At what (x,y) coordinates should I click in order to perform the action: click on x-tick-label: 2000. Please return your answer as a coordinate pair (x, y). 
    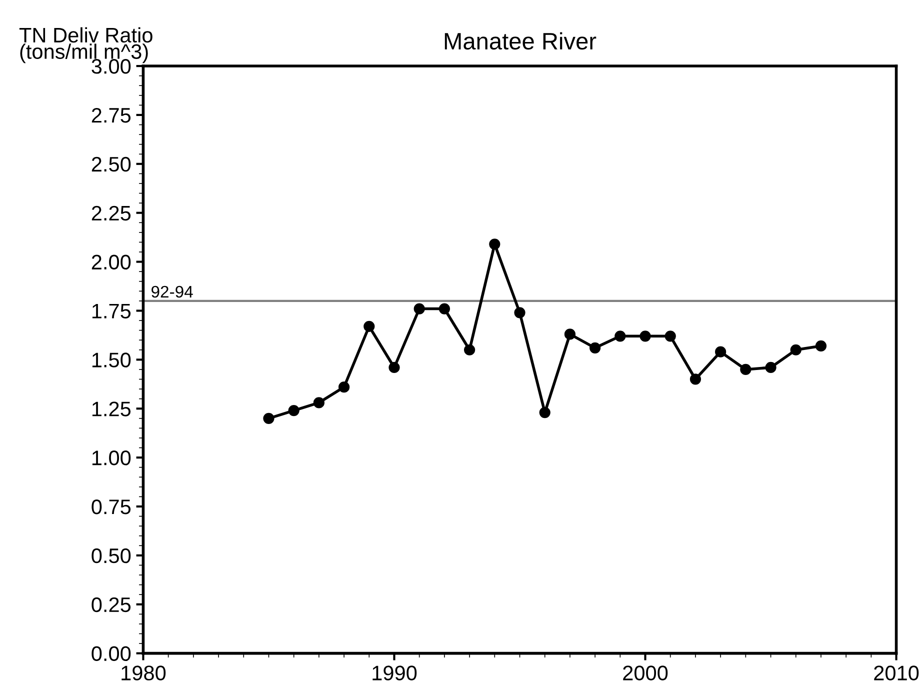
    Looking at the image, I should click on (645, 673).